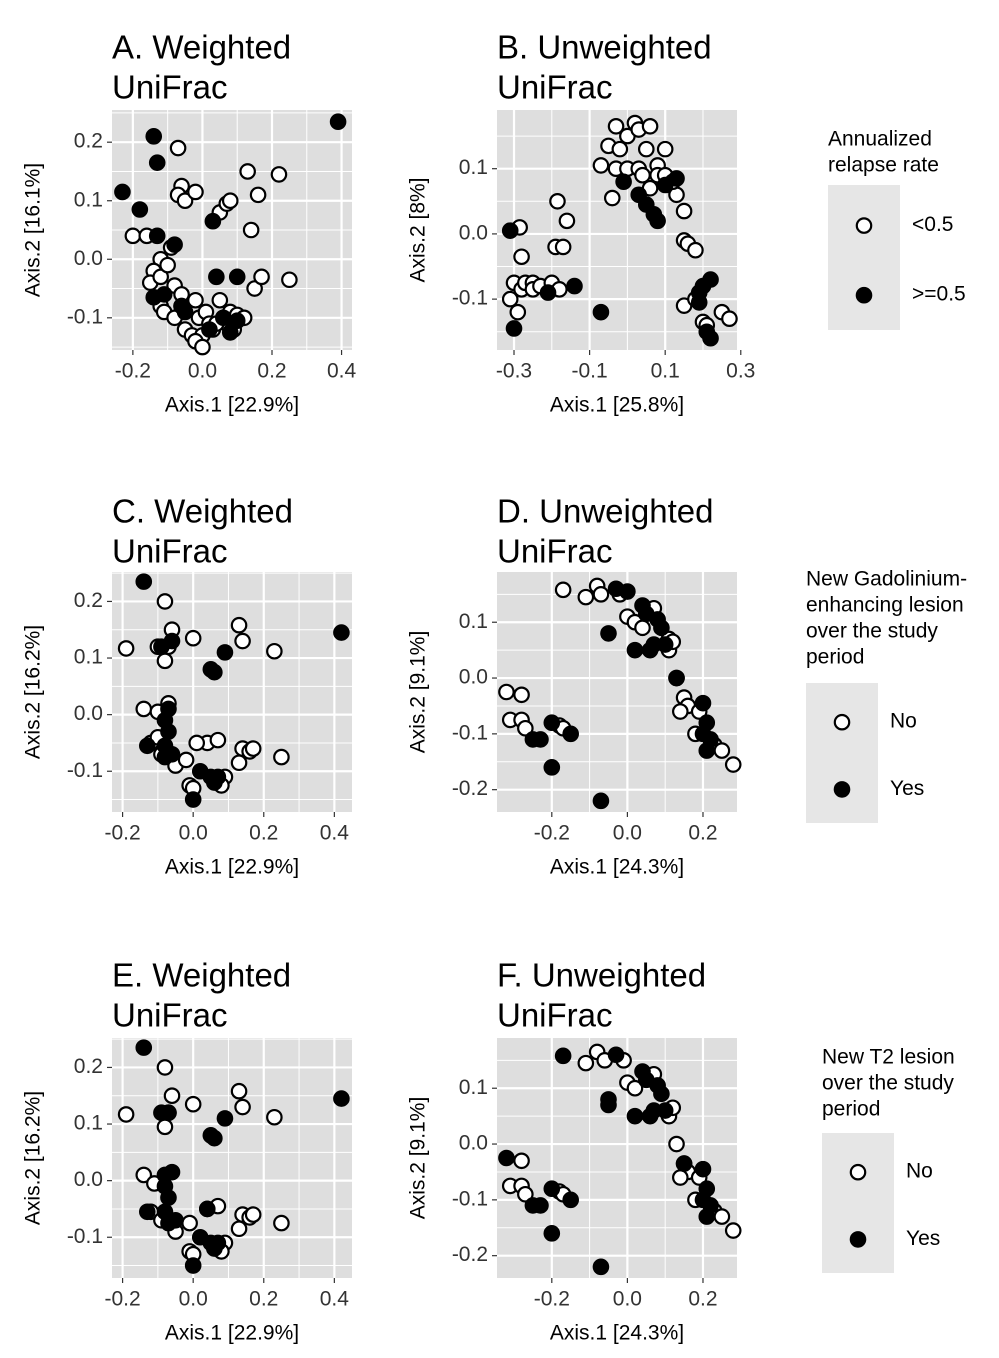  Describe the element at coordinates (335, 1299) in the screenshot. I see `x-tick-label: 0.4` at that location.